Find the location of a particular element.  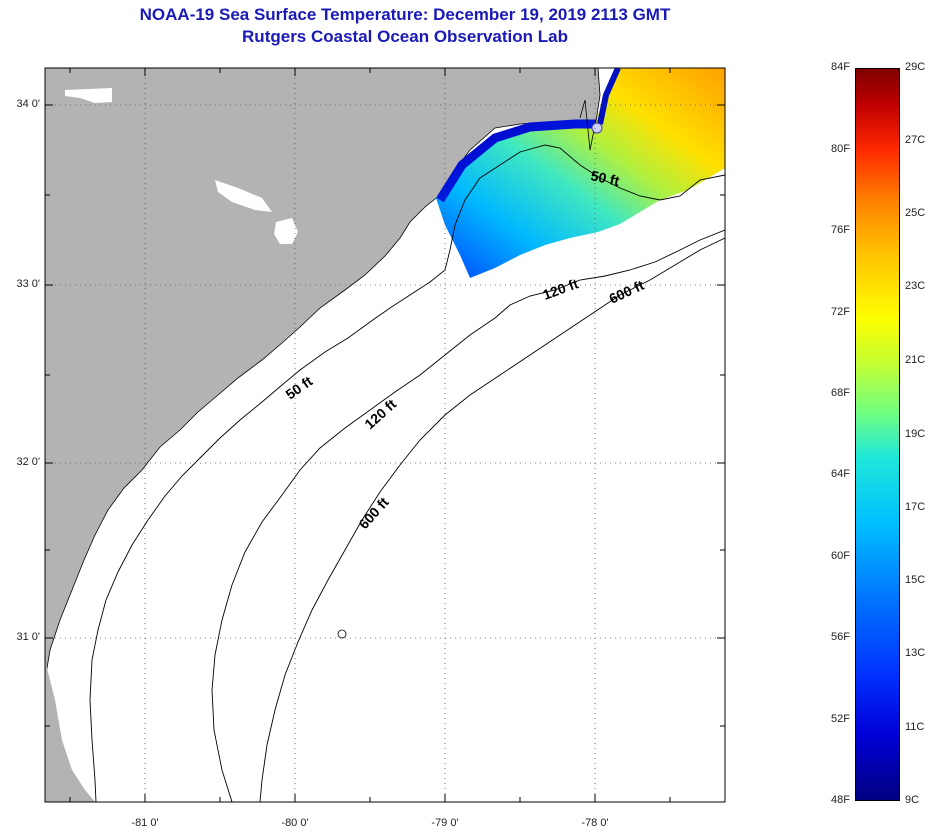

colorbar-c-label: 29C is located at coordinates (915, 67).